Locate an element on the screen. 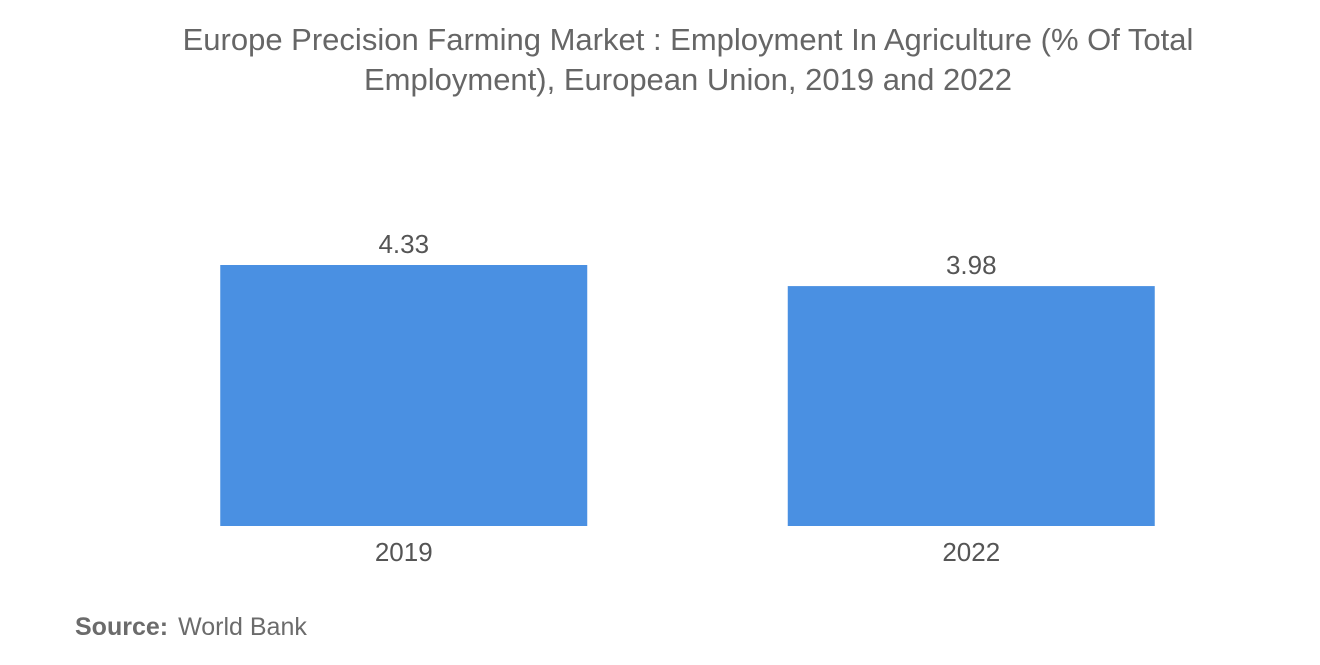 The image size is (1320, 665). data-label-2022: 3.98 is located at coordinates (971, 265).